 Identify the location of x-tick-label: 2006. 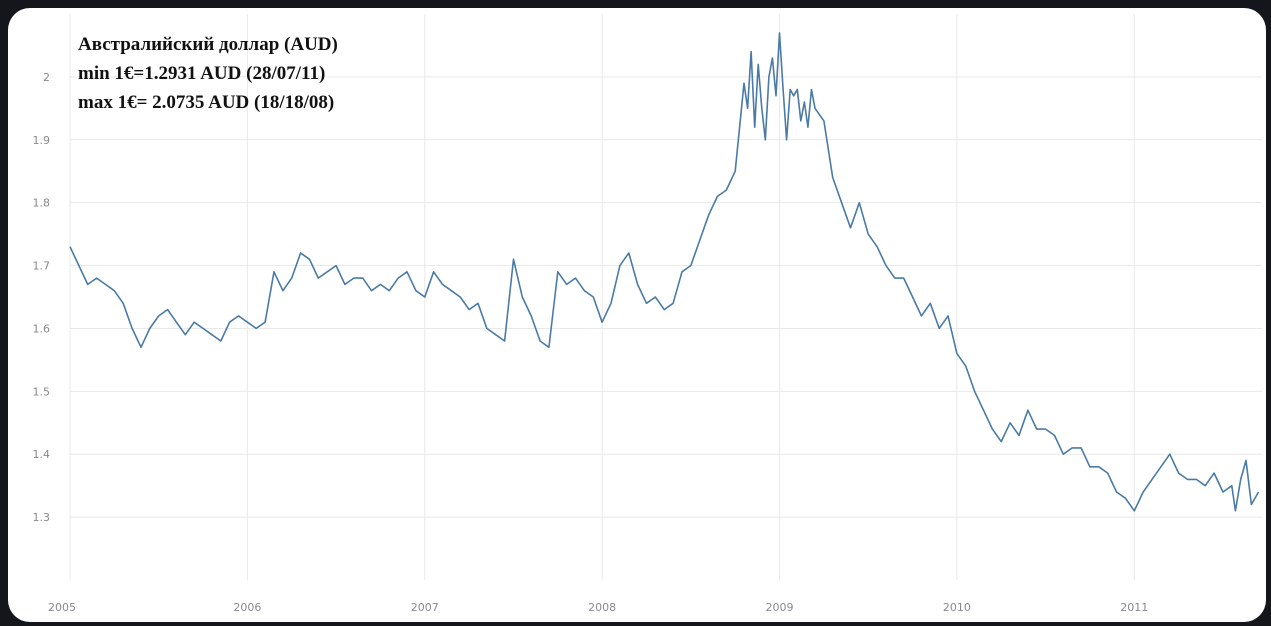
(247, 607).